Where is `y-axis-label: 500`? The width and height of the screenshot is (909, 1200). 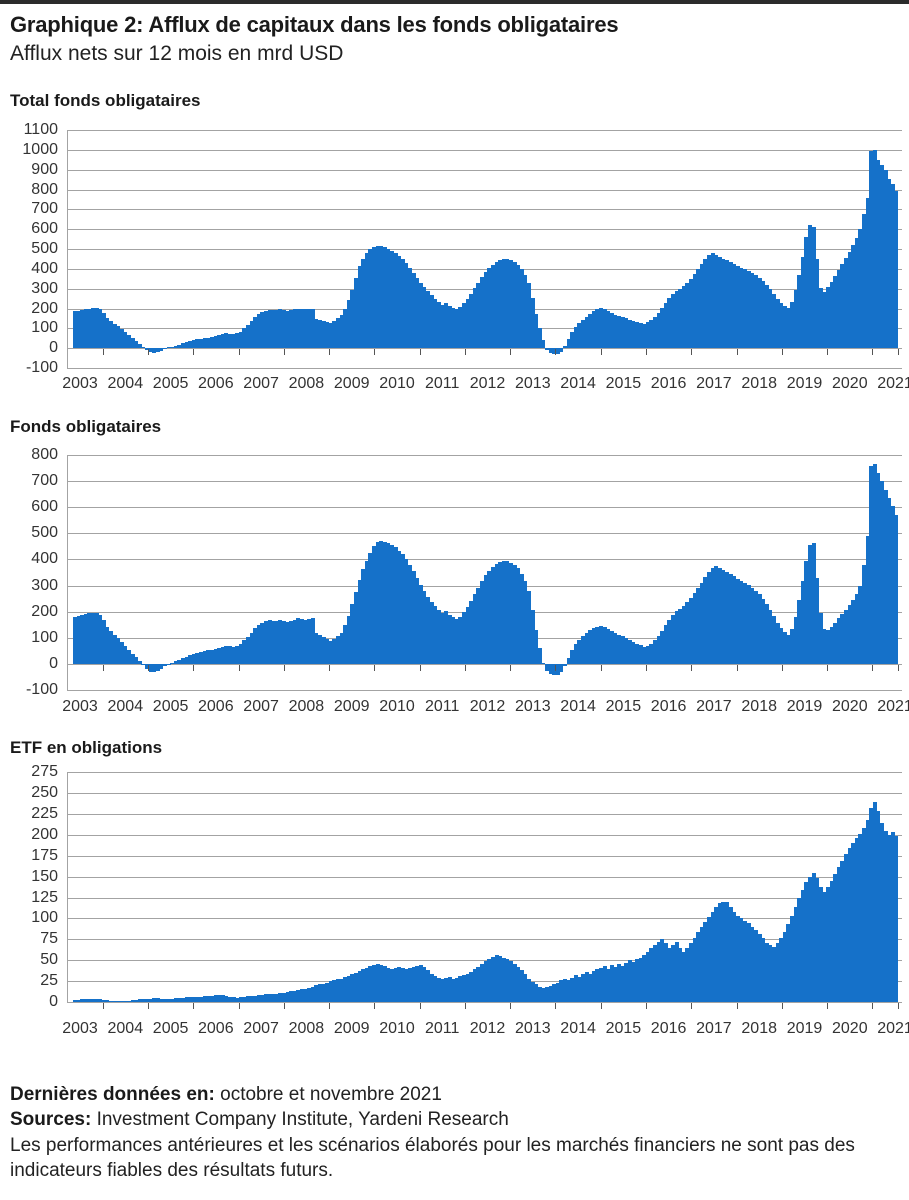 y-axis-label: 500 is located at coordinates (44, 533).